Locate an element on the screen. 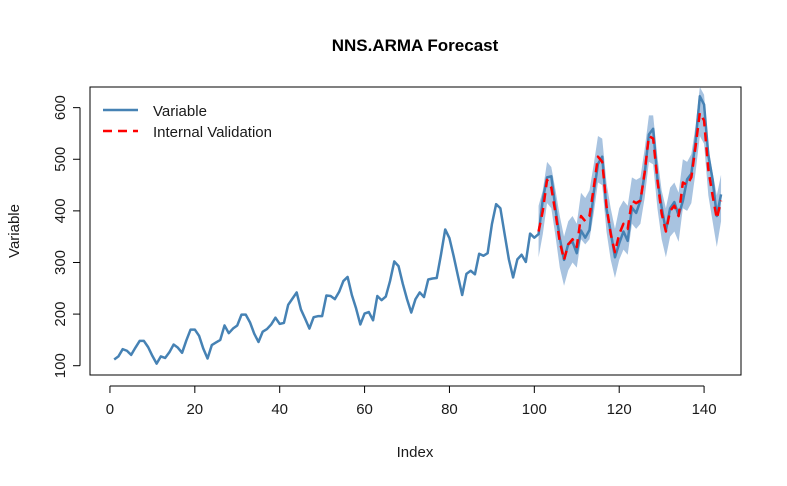  x-tick-label: 120 is located at coordinates (619, 409).